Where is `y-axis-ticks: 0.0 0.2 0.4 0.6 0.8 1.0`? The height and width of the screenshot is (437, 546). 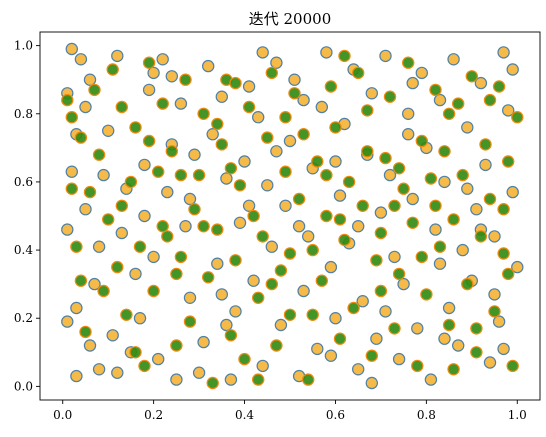 y-axis-ticks: 0.0 0.2 0.4 0.6 0.8 1.0 is located at coordinates (27, 216).